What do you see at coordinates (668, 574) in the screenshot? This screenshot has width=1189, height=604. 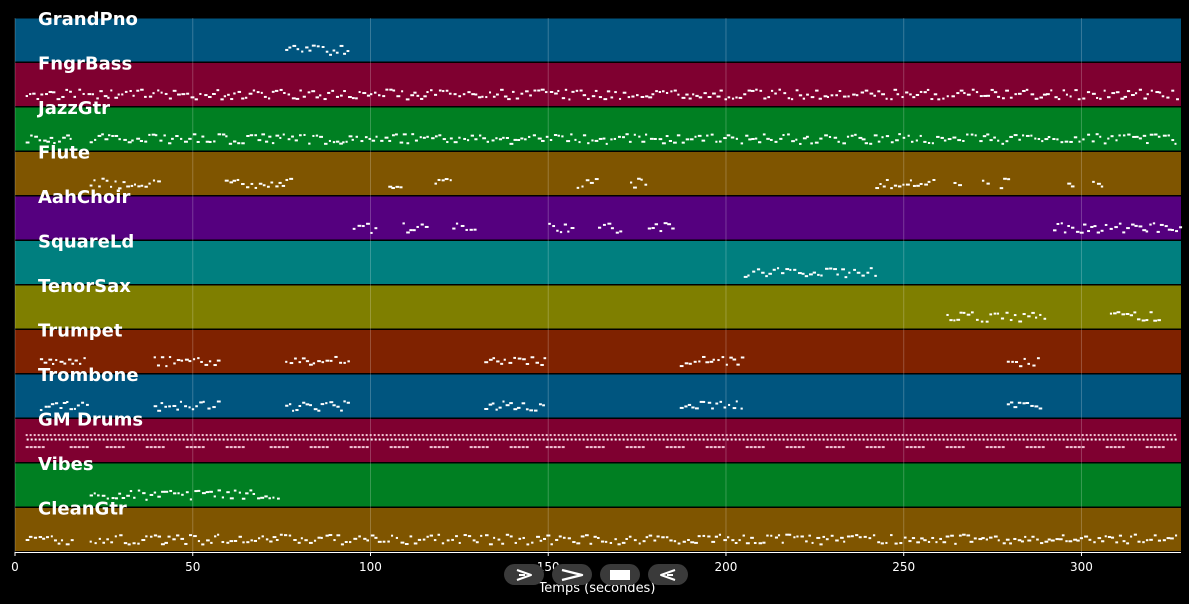 I see `rewind-button` at bounding box center [668, 574].